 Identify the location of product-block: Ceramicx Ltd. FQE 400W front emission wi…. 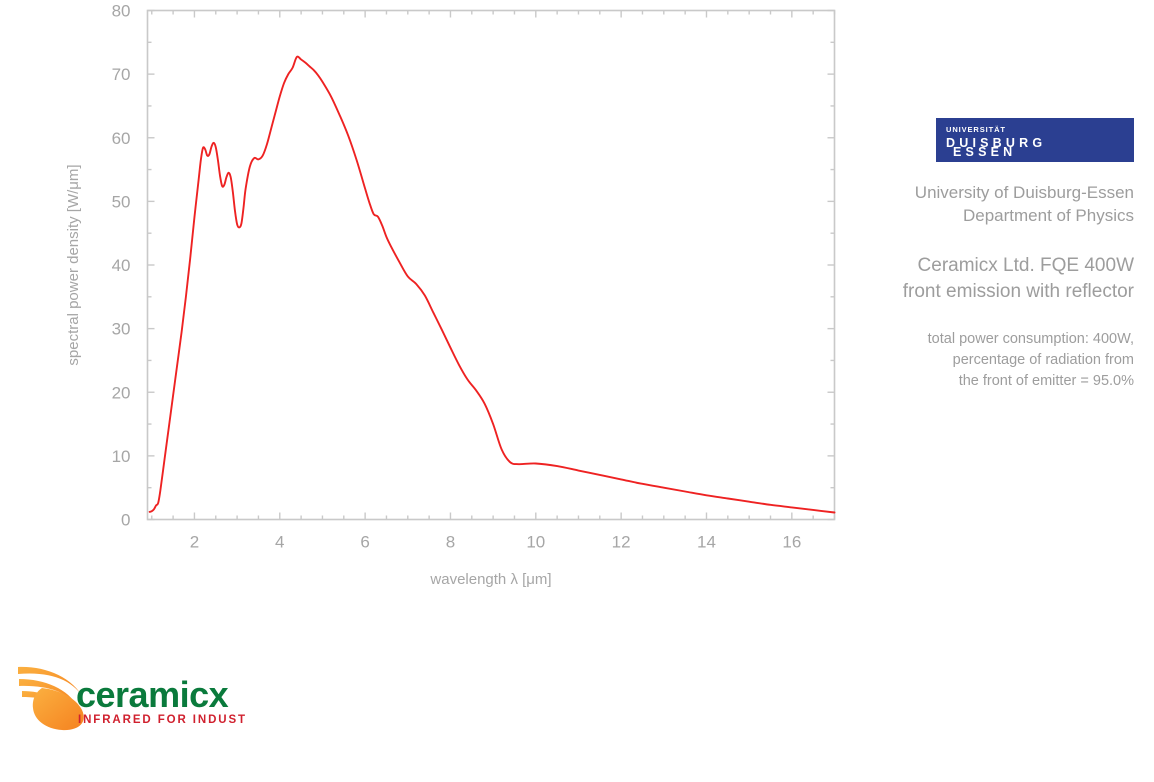
(997, 279).